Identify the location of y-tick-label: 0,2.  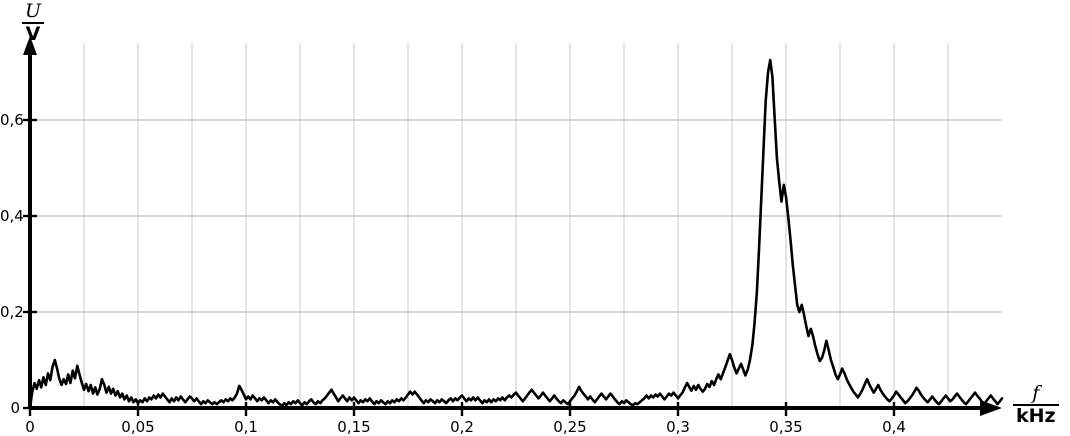
(12, 312).